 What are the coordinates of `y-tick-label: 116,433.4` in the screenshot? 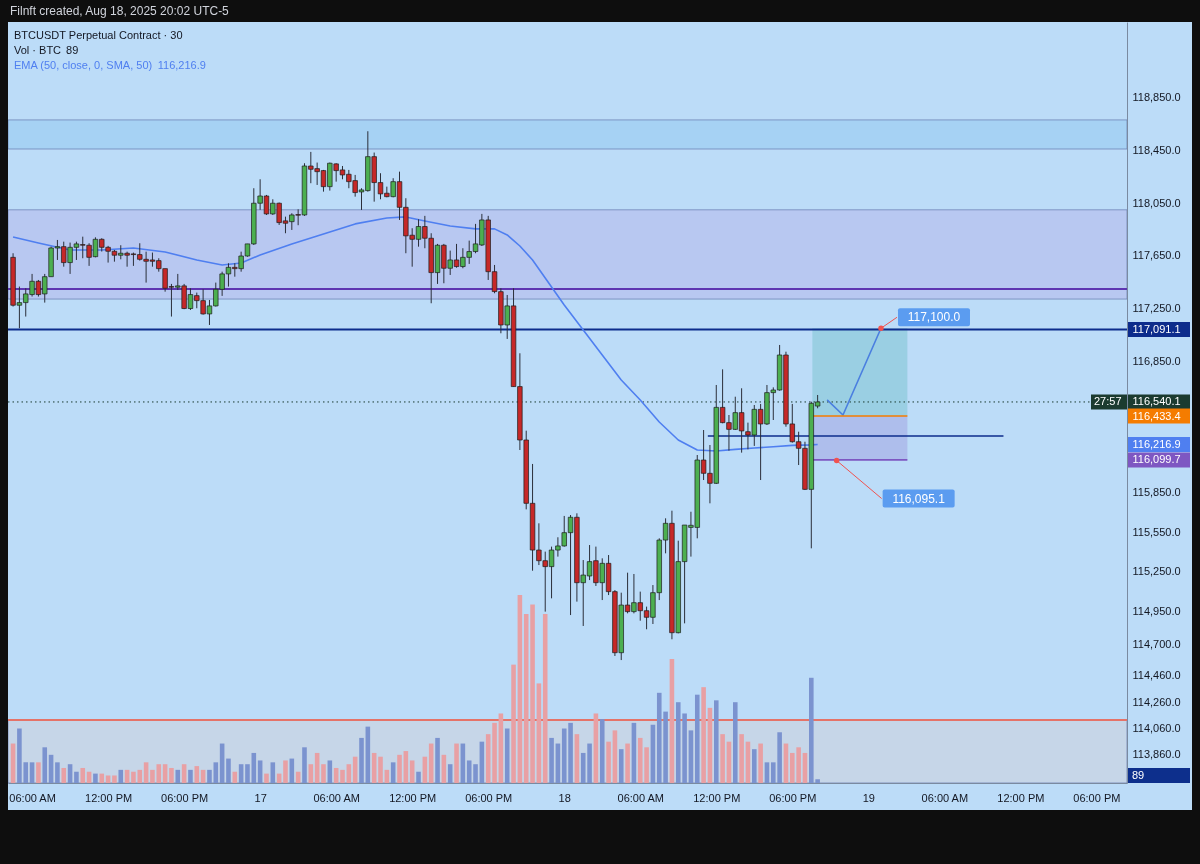 It's located at (1156, 415).